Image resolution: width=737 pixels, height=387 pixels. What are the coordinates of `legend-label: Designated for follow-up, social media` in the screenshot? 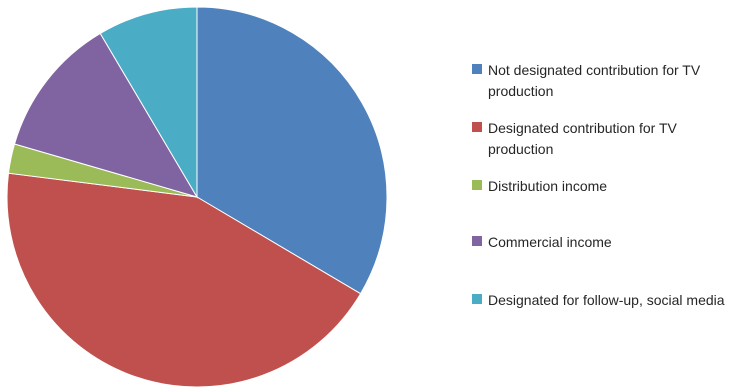 It's located at (606, 300).